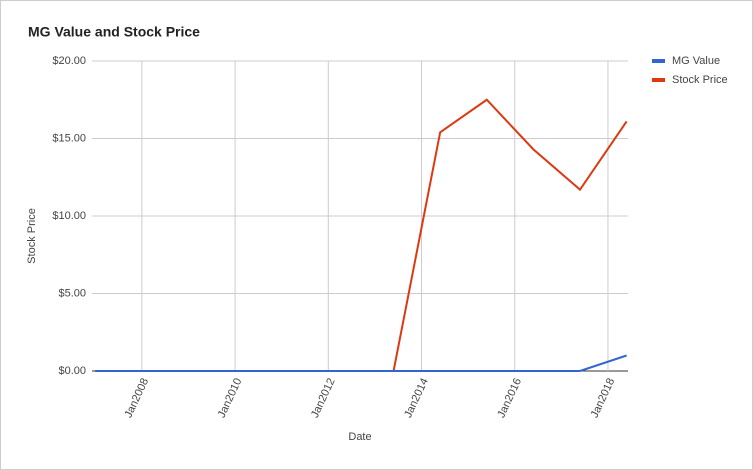 The image size is (753, 470). I want to click on y-tick-label: $0.00, so click(72, 371).